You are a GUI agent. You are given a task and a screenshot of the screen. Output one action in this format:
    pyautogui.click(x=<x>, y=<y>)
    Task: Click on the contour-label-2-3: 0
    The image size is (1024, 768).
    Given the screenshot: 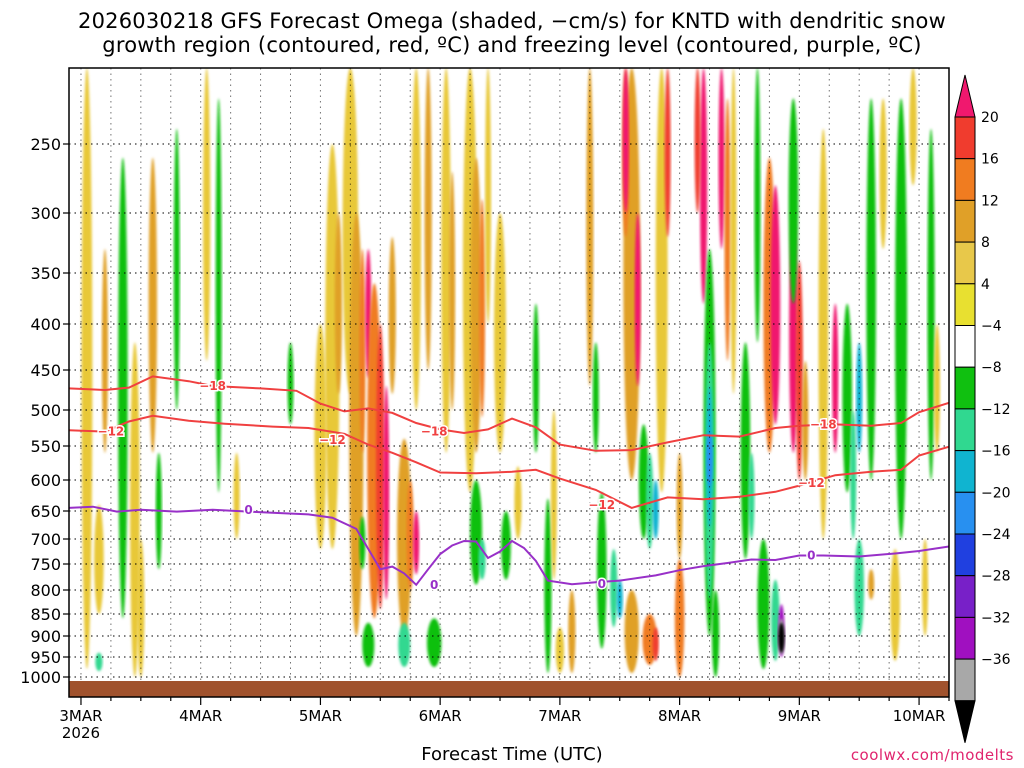 What is the action you would take?
    pyautogui.click(x=811, y=556)
    